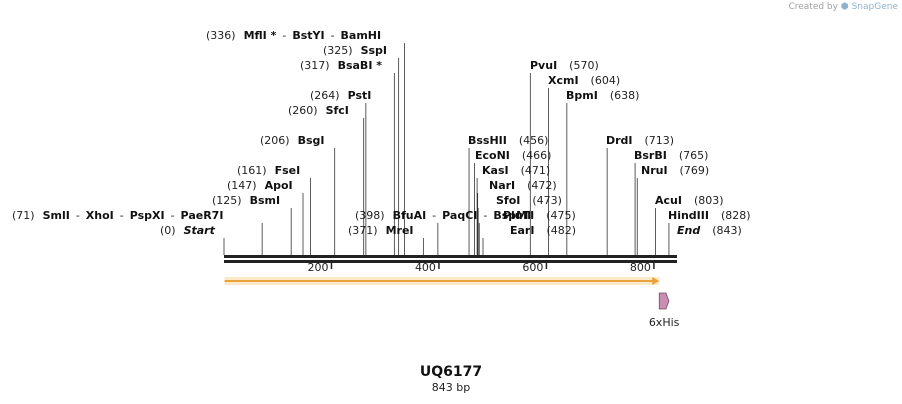 Image resolution: width=902 pixels, height=404 pixels. What do you see at coordinates (513, 155) in the screenshot?
I see `site-label: EcoNI (466)` at bounding box center [513, 155].